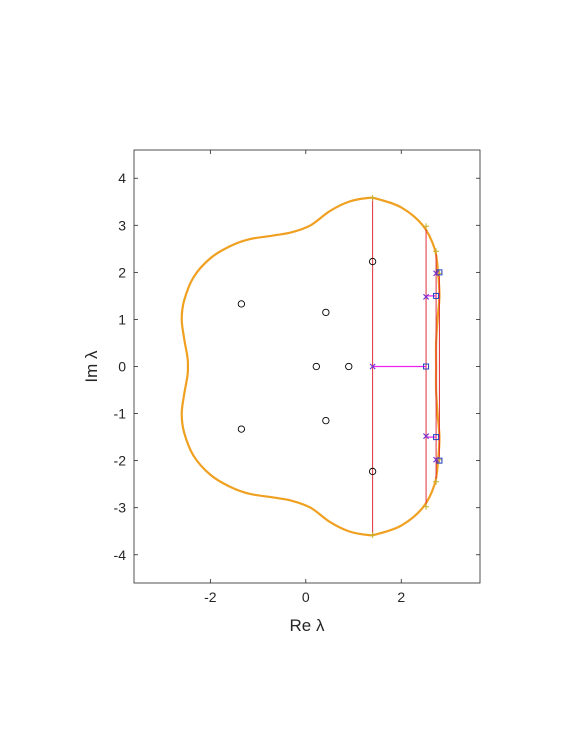 This screenshot has width=582, height=753. I want to click on y-tick-label-4: 0, so click(122, 367).